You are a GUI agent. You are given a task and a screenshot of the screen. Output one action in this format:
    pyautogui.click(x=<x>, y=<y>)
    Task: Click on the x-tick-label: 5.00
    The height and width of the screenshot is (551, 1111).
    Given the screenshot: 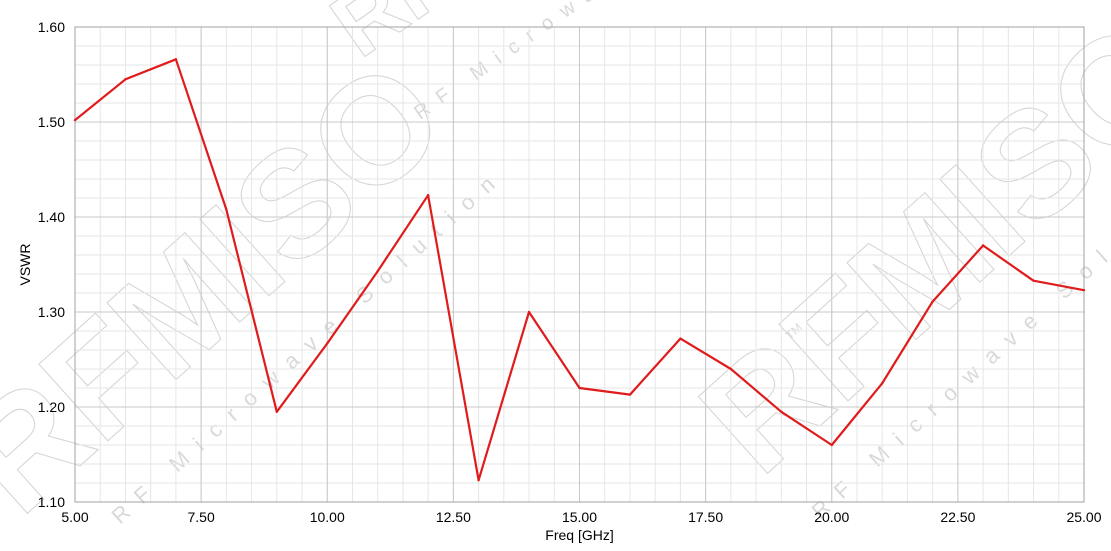 What is the action you would take?
    pyautogui.click(x=74, y=517)
    